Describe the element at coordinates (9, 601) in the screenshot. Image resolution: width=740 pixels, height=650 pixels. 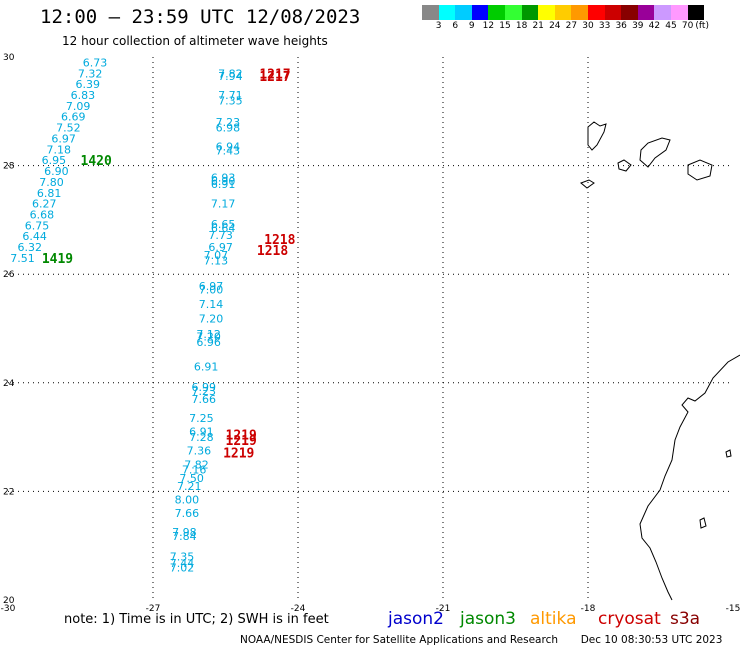
I see `lat-tick-label: 20` at that location.